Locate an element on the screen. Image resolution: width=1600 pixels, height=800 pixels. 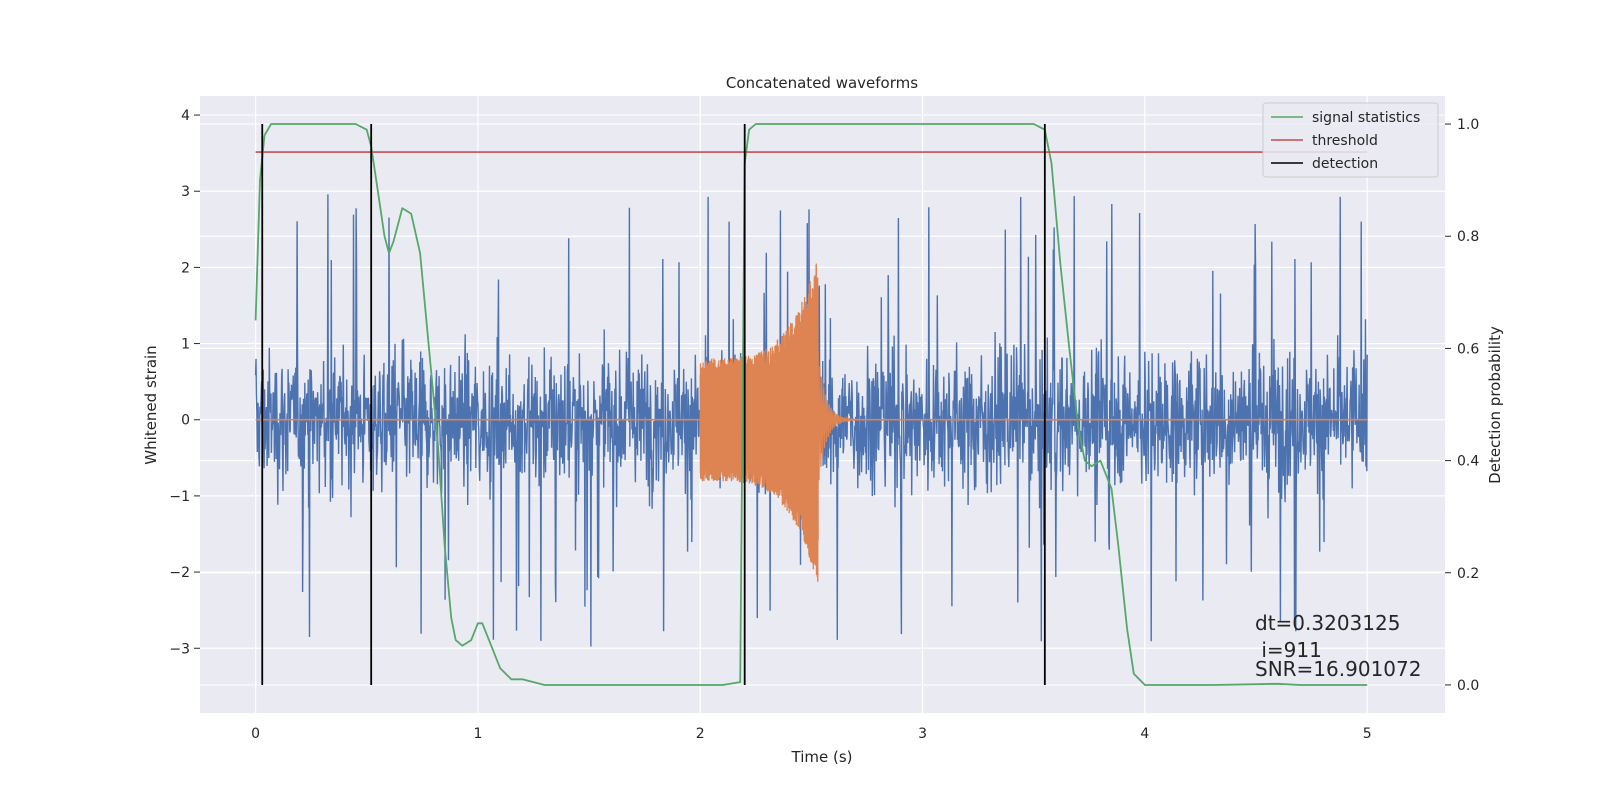
signal-chirp is located at coordinates (759, 422).